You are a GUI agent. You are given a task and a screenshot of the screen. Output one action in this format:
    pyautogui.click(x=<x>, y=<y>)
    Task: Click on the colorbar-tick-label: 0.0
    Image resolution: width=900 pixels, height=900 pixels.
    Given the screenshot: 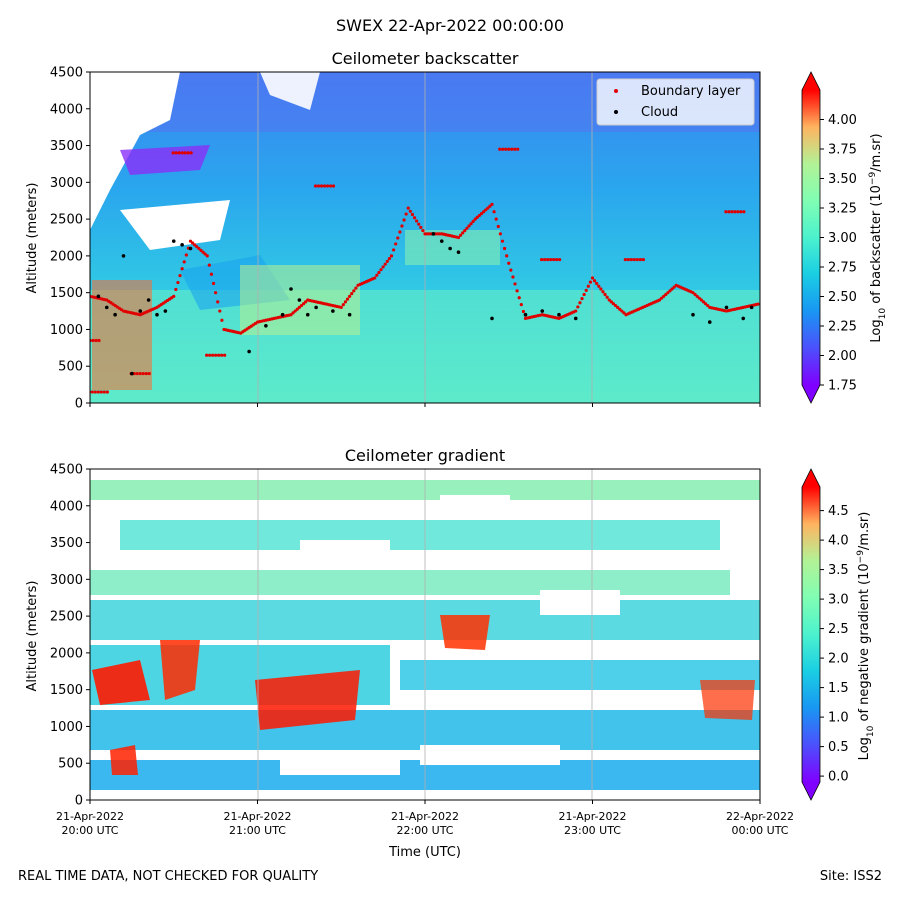 What is the action you would take?
    pyautogui.click(x=838, y=777)
    